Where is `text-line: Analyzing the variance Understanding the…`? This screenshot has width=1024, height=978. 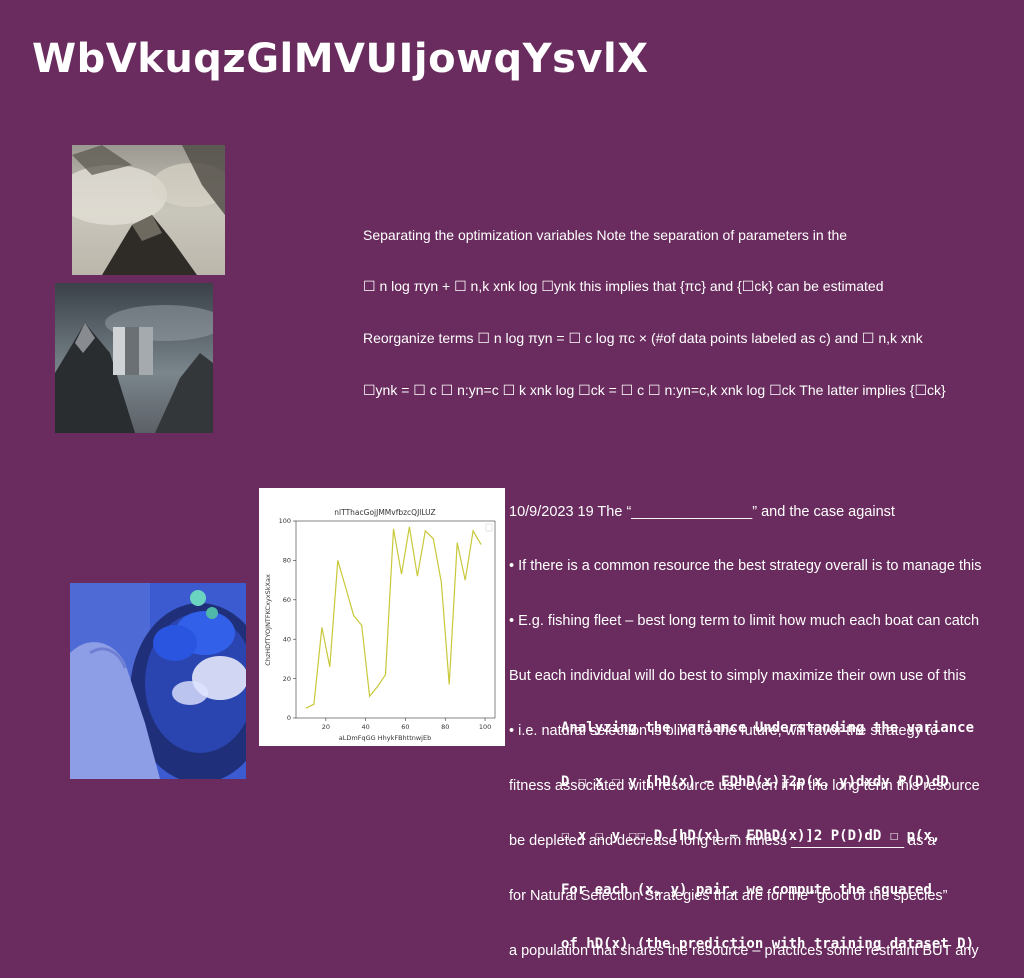
text-line: Analyzing the variance Understanding the… is located at coordinates (768, 728).